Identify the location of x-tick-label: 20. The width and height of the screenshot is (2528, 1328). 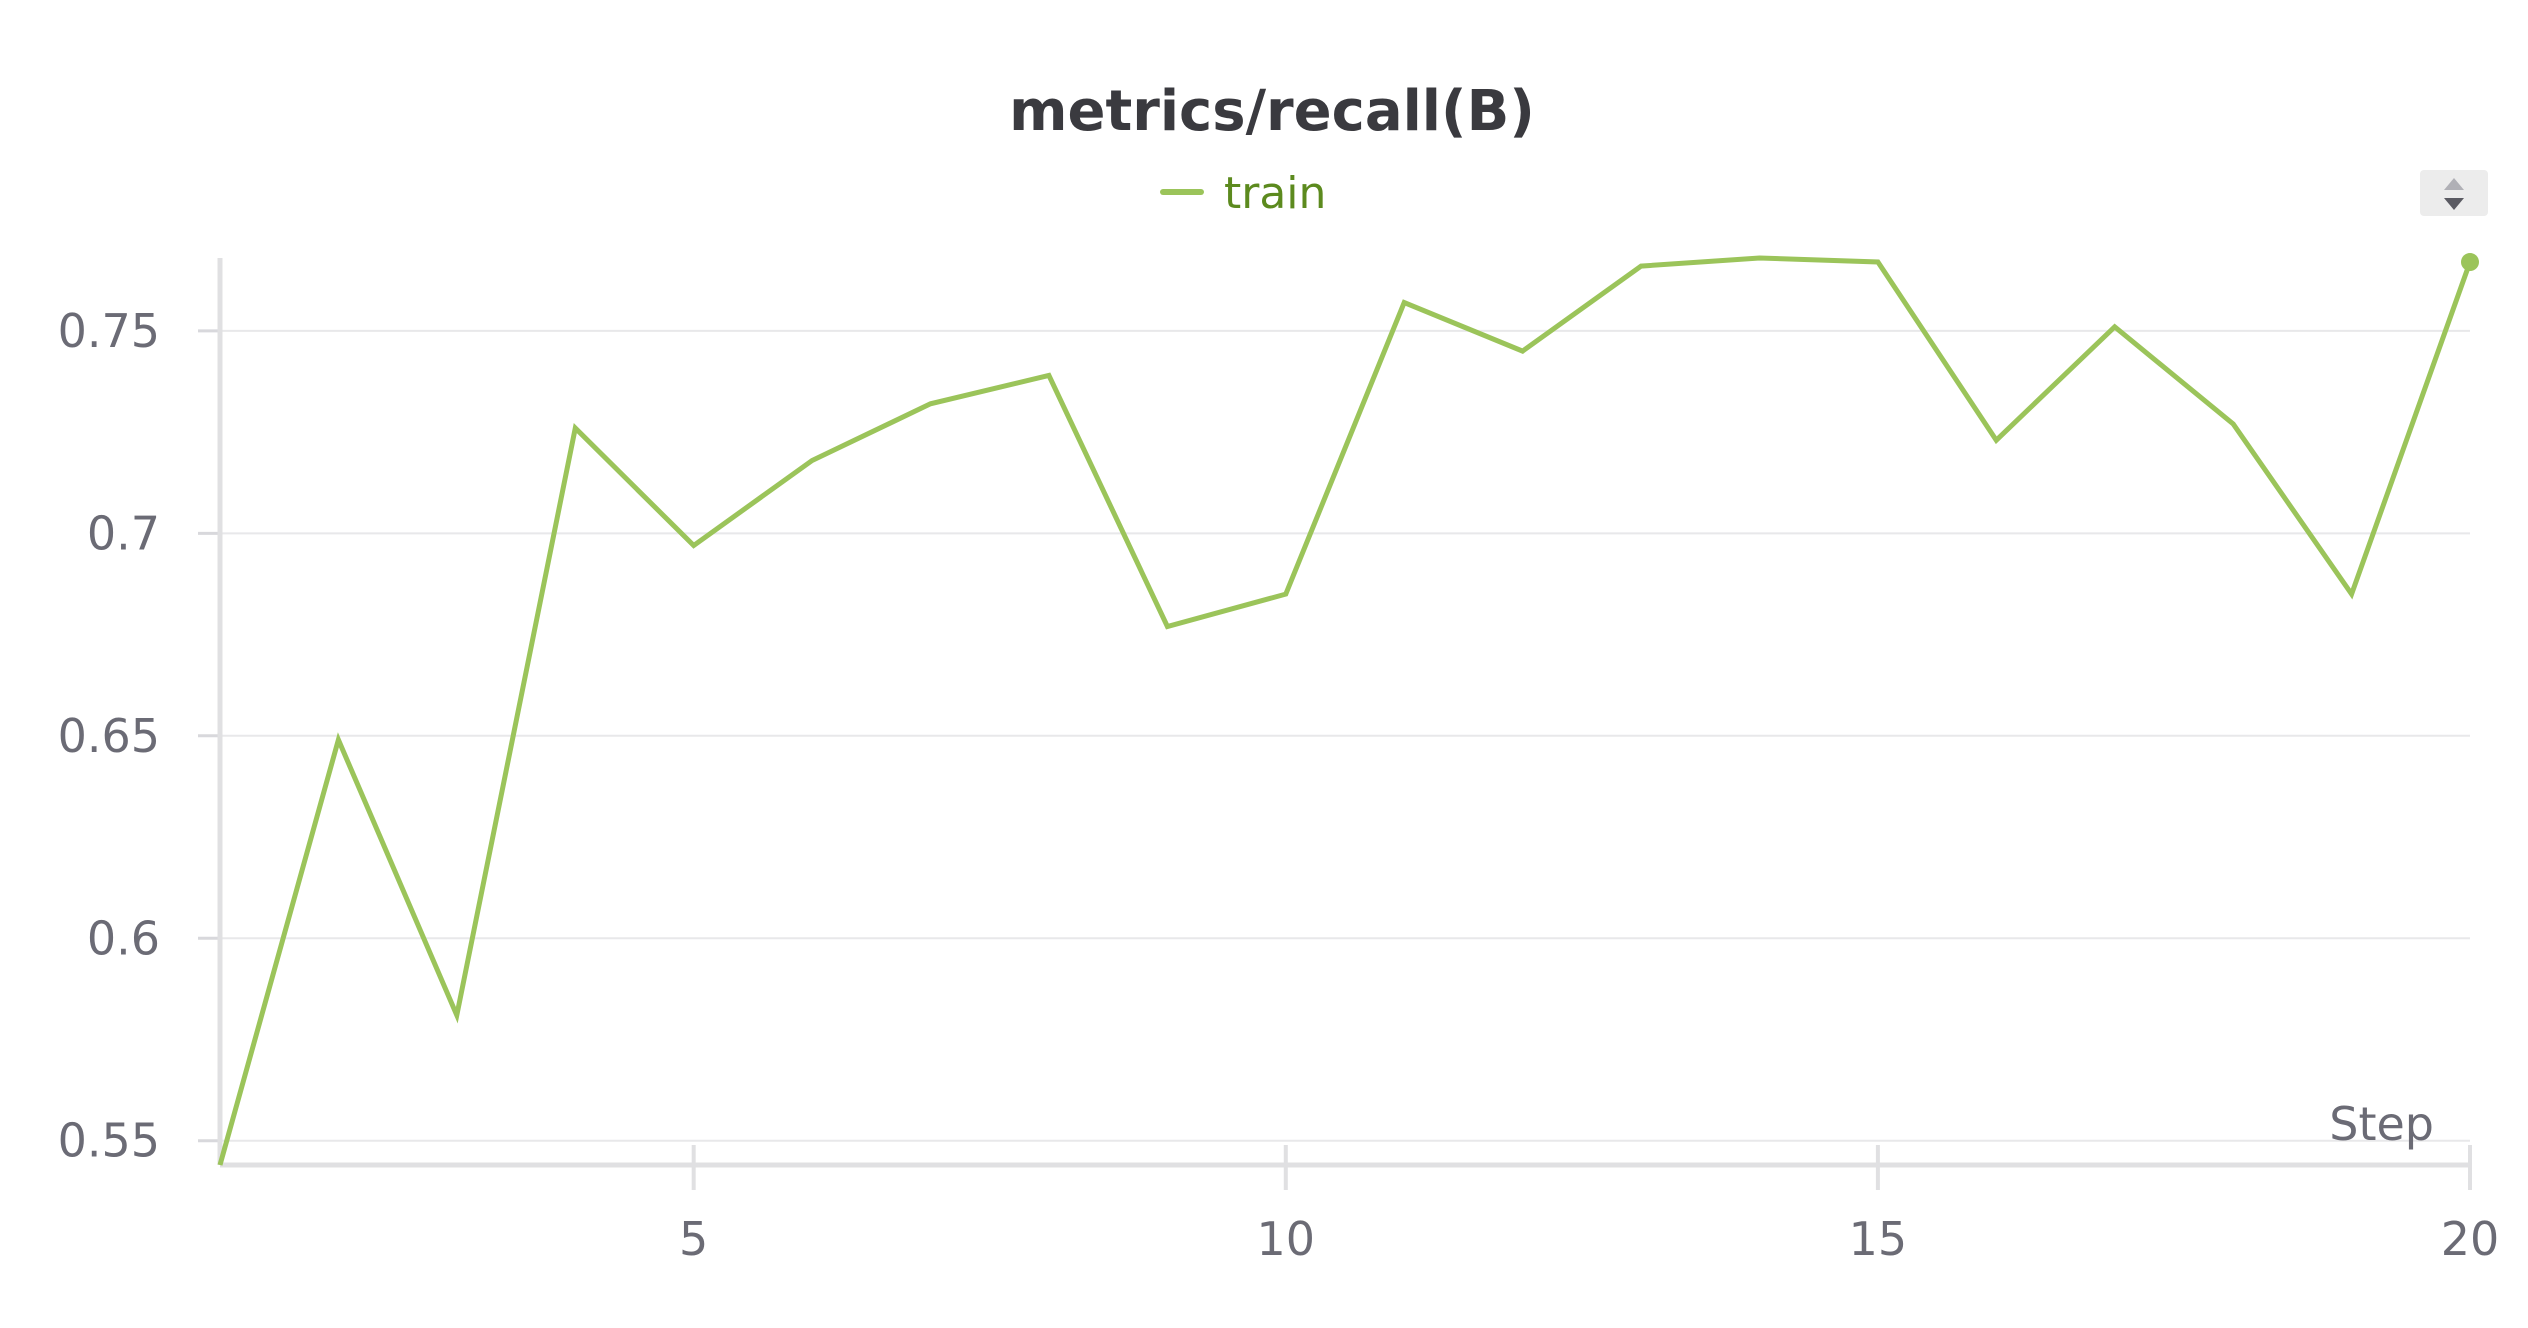
(2470, 1239).